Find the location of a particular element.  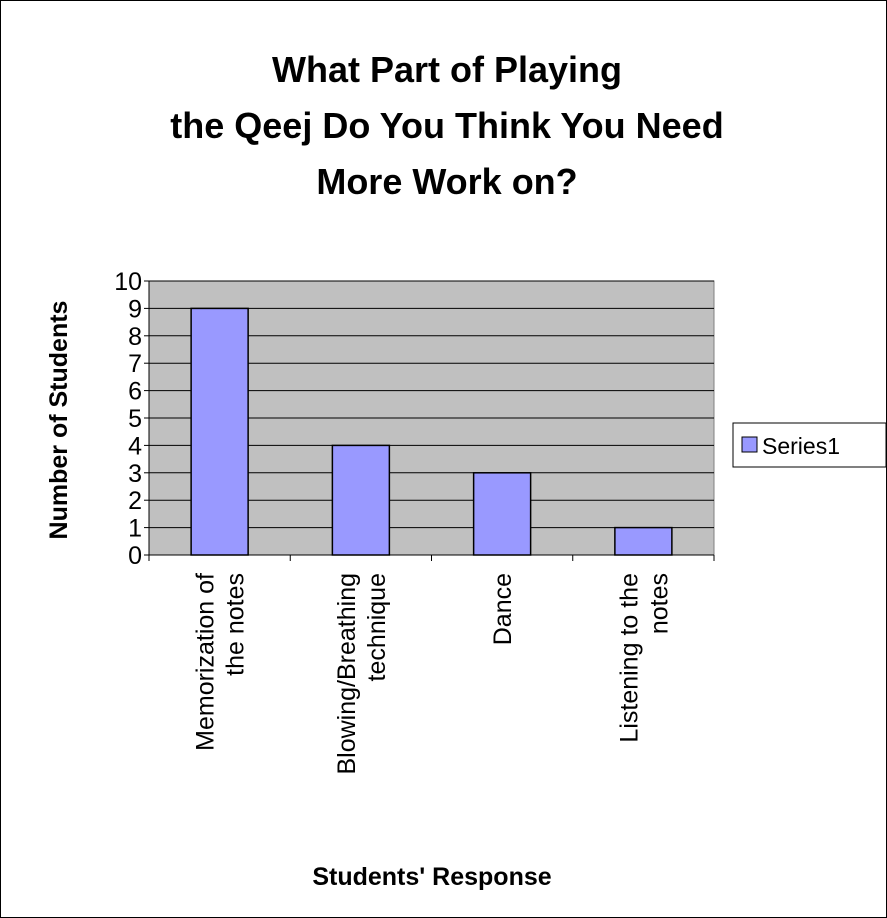

y-tick-label: 4 is located at coordinates (135, 446).